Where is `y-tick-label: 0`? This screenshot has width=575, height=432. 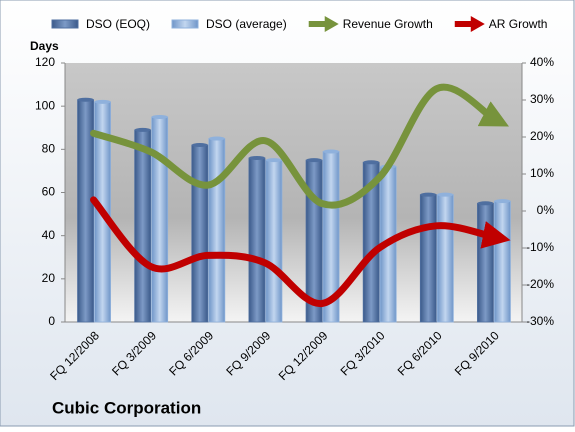
y-tick-label: 0 is located at coordinates (51, 321).